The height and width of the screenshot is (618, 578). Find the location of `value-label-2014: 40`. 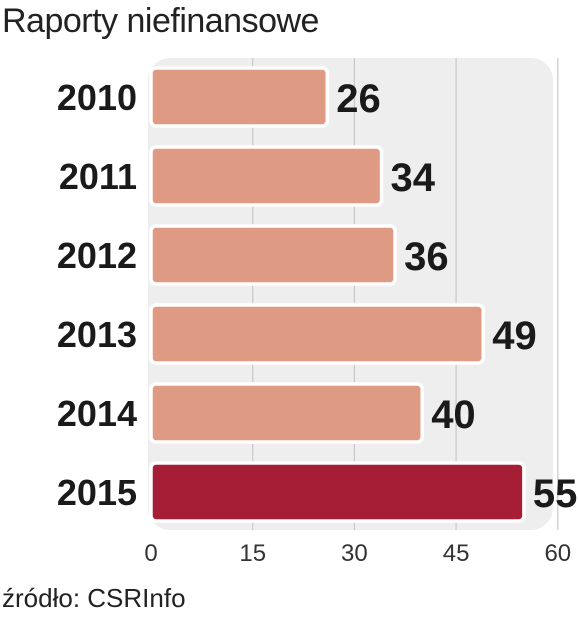

value-label-2014: 40 is located at coordinates (453, 415).